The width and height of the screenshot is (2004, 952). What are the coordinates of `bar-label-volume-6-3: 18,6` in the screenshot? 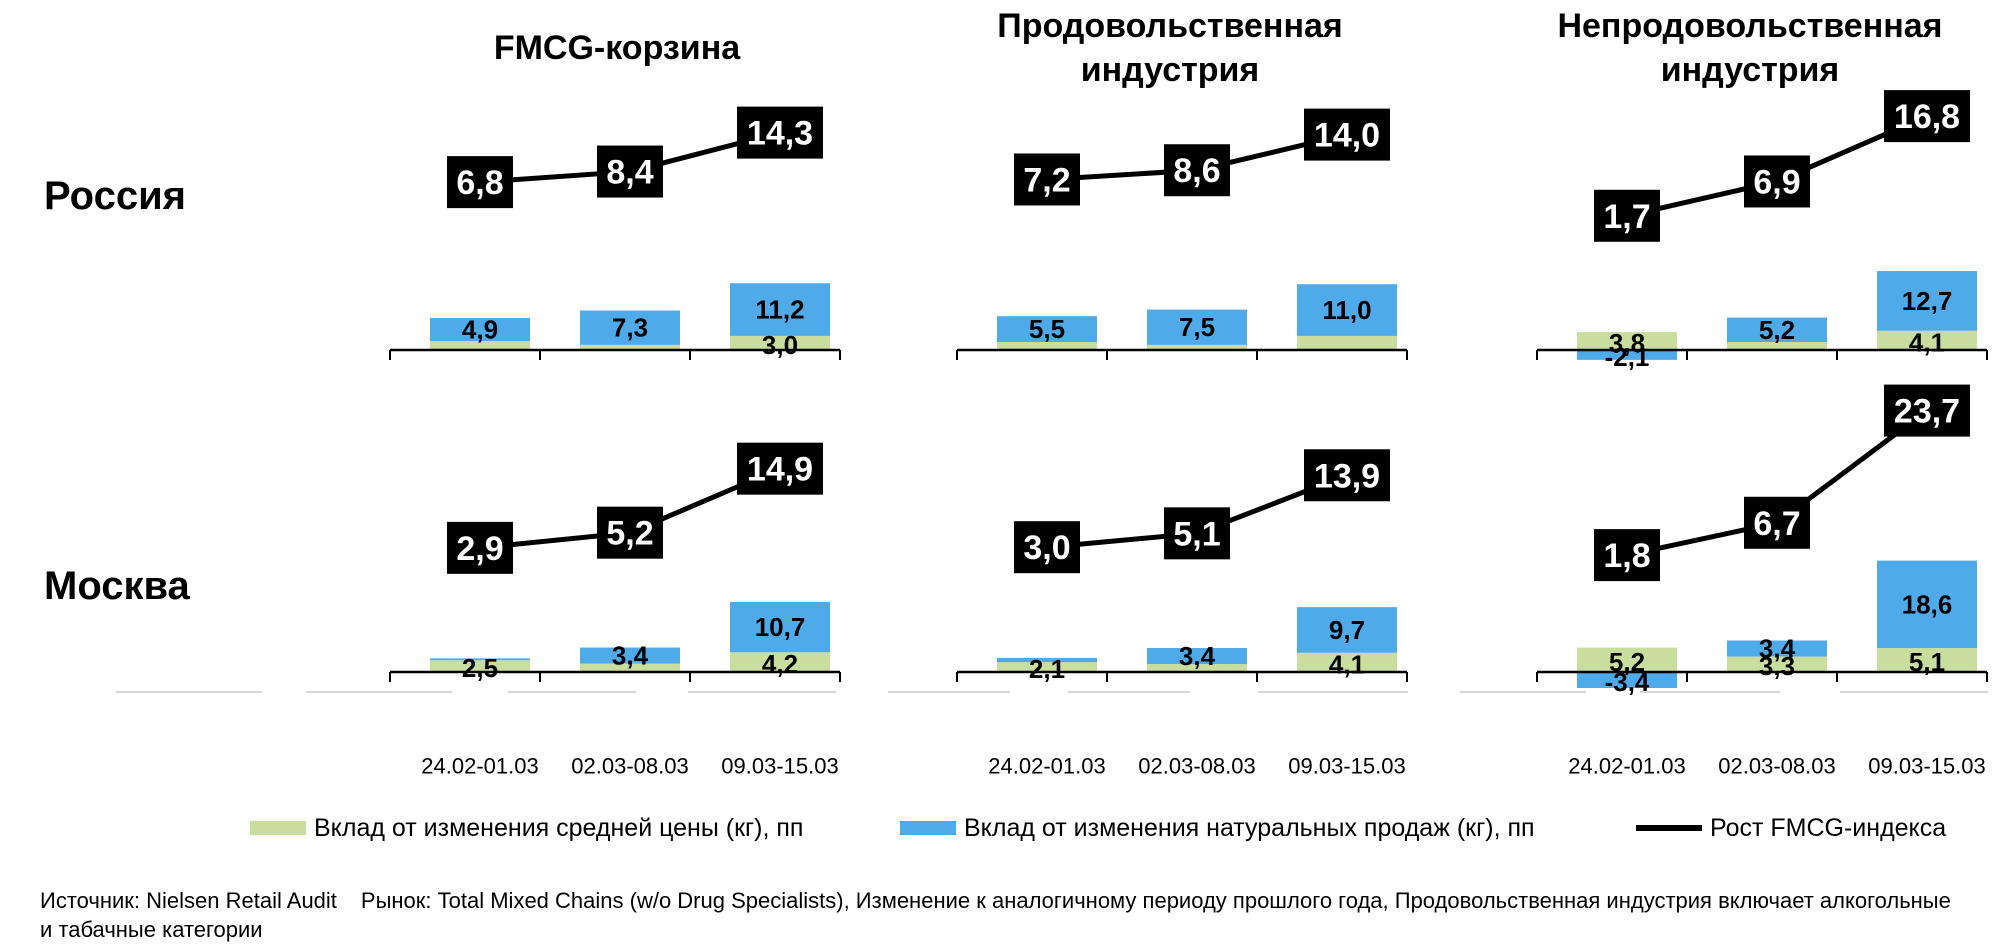 It's located at (1927, 604).